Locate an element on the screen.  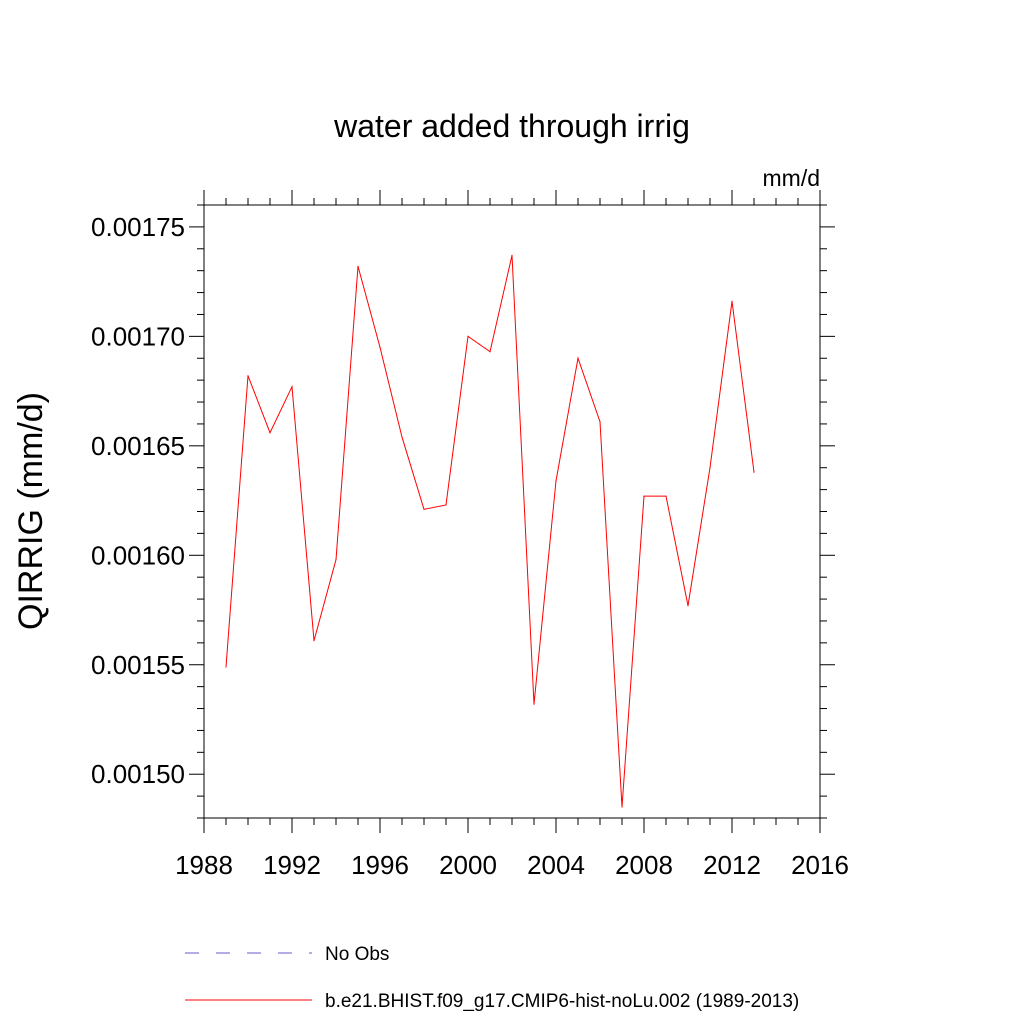
y-tick-label: 0.00175 is located at coordinates (138, 227).